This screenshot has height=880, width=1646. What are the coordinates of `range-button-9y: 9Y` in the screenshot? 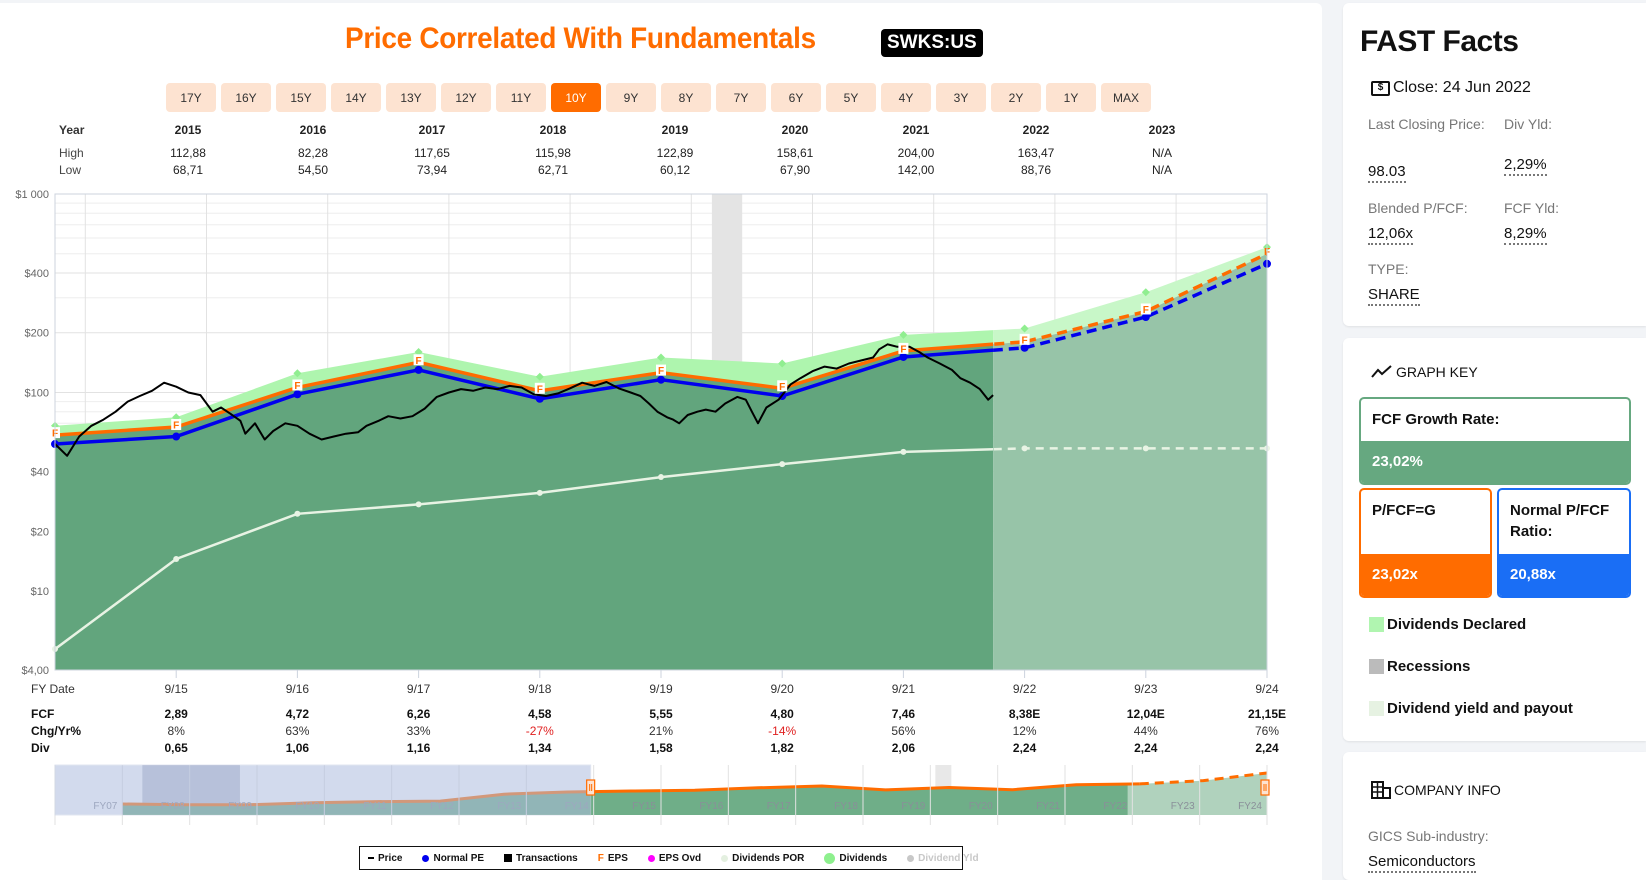 It's located at (631, 97).